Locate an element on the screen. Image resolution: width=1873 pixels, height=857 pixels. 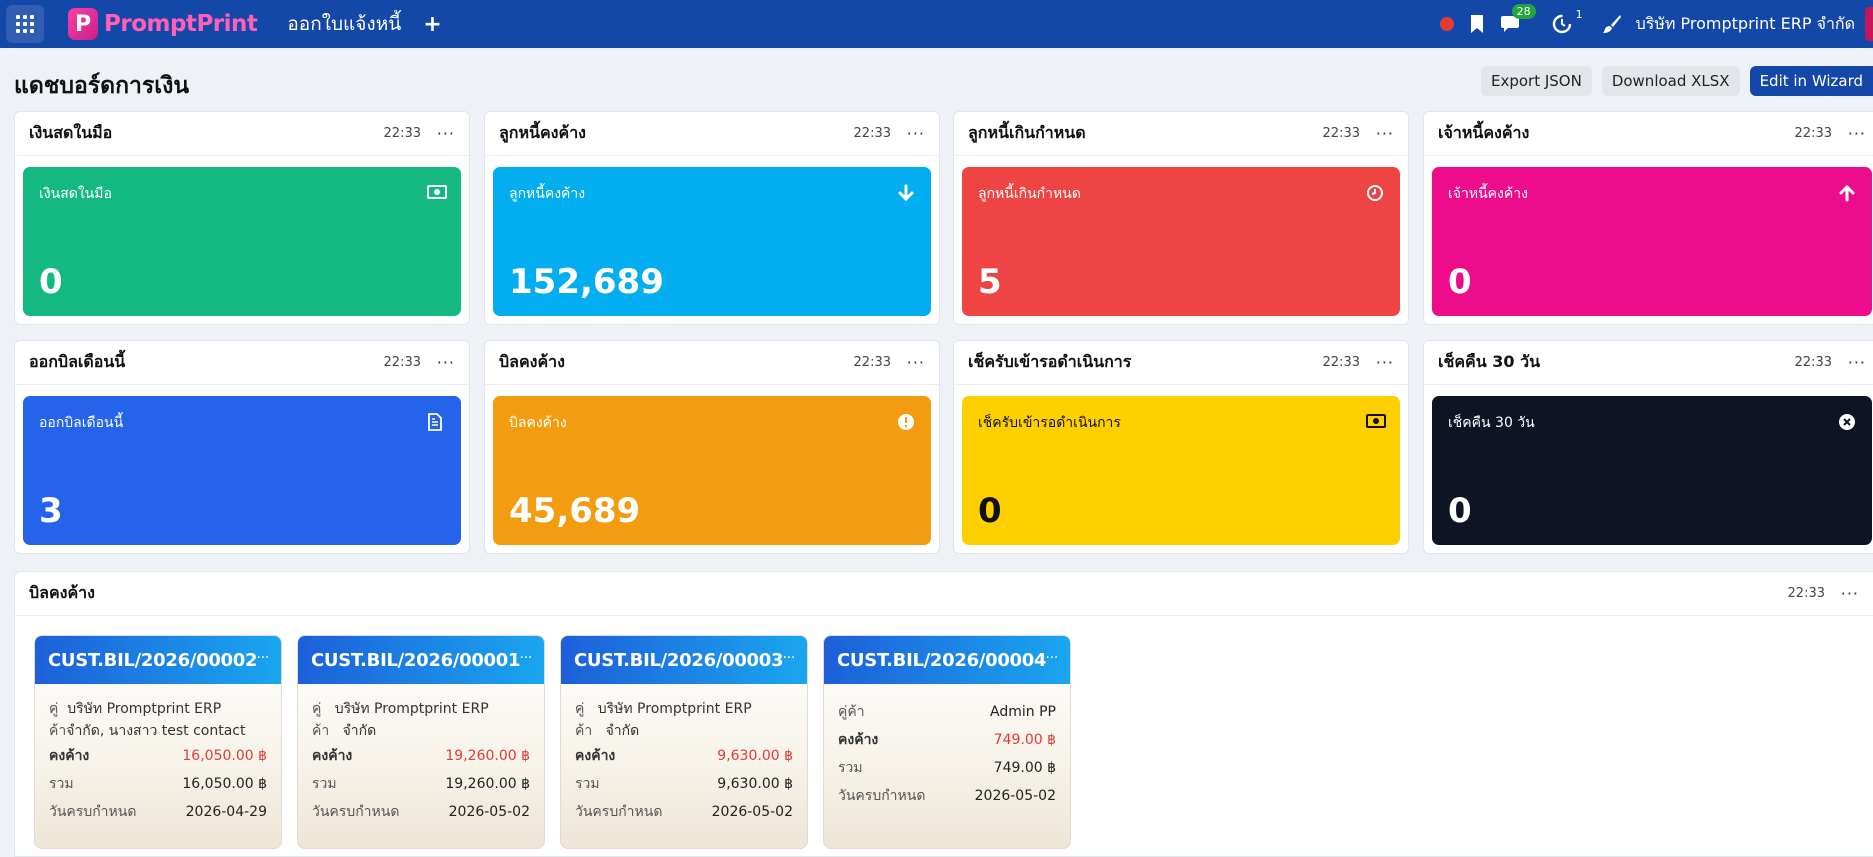
kpi-value: 3 is located at coordinates (51, 511).